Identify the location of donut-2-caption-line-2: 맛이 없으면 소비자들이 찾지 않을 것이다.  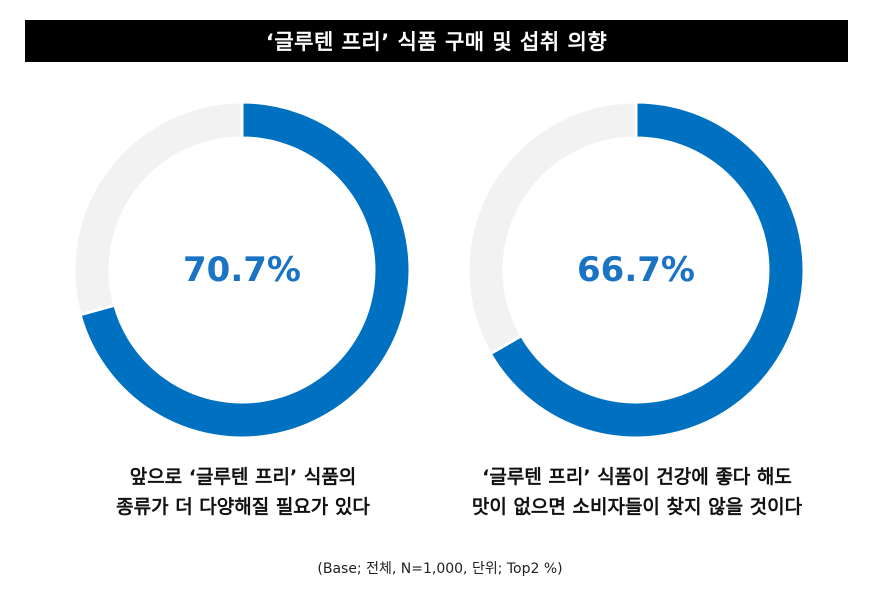
(637, 507).